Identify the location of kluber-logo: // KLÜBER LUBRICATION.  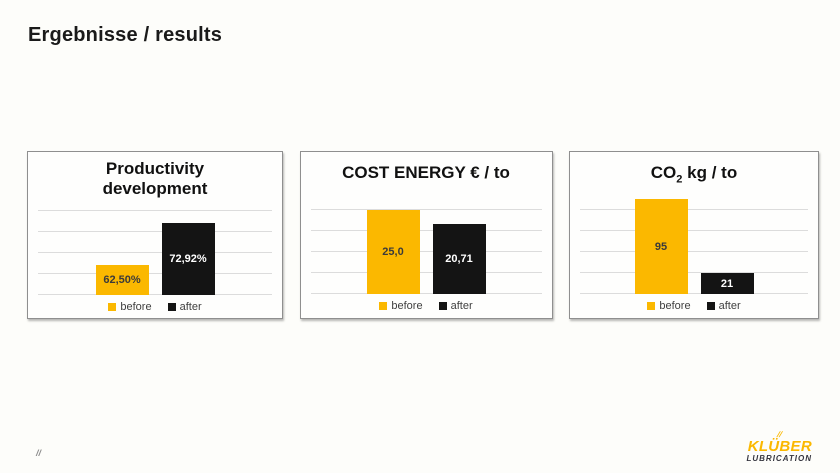
(779, 446).